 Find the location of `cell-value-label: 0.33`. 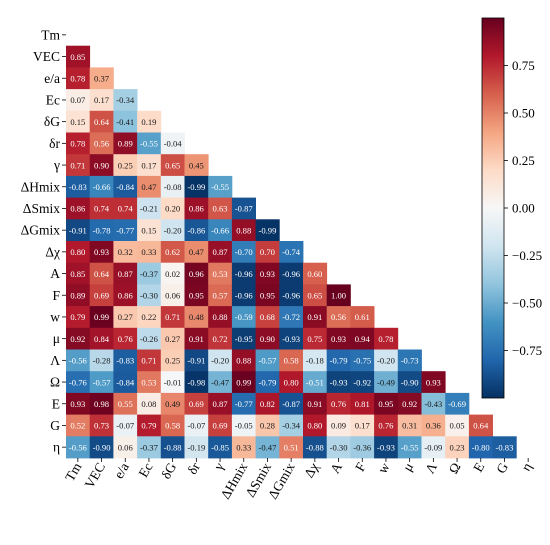

cell-value-label: 0.33 is located at coordinates (148, 252).